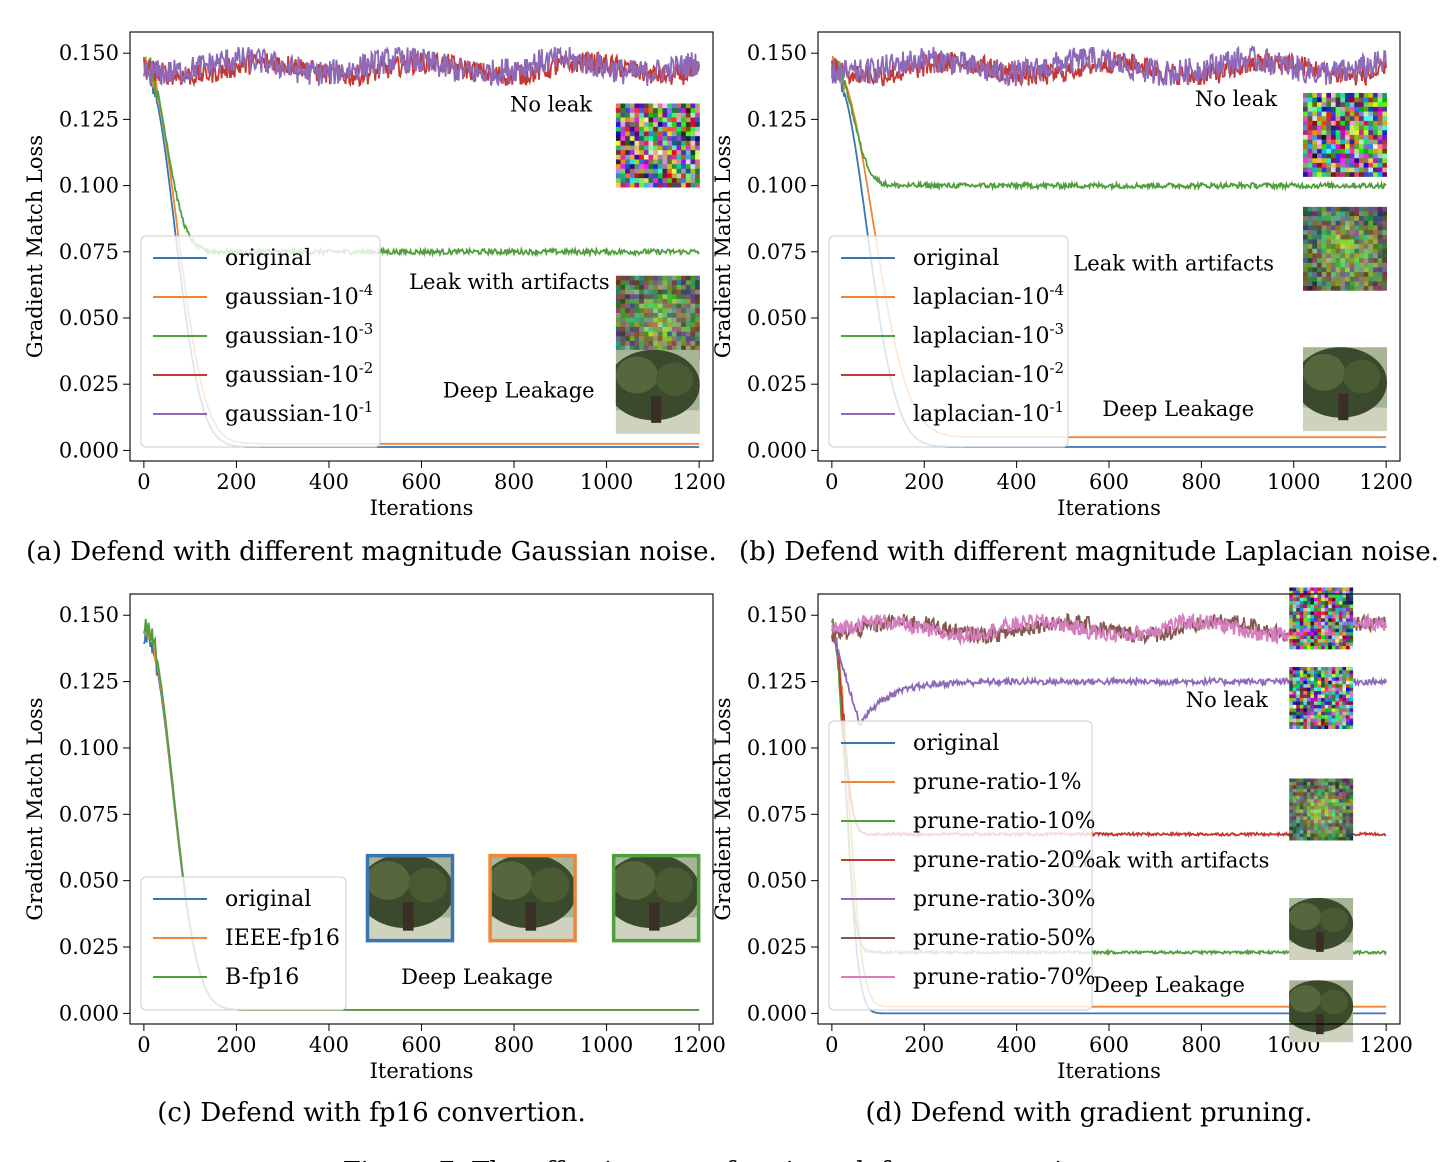  I want to click on legend-label: B-fp16, so click(262, 977).